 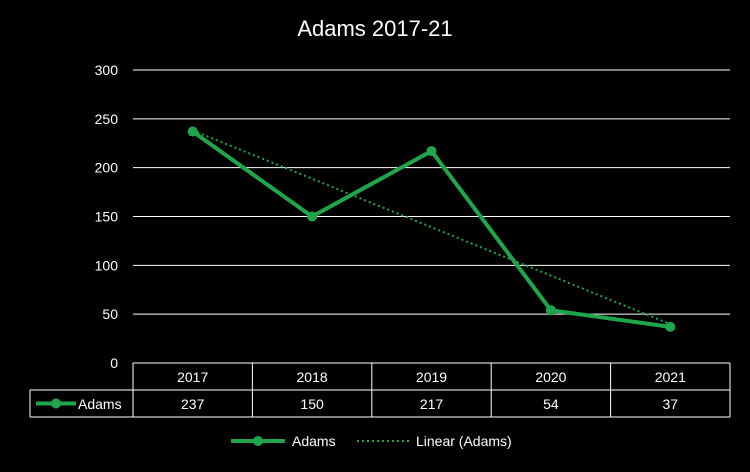 I want to click on y-tick-label: 150, so click(x=107, y=217).